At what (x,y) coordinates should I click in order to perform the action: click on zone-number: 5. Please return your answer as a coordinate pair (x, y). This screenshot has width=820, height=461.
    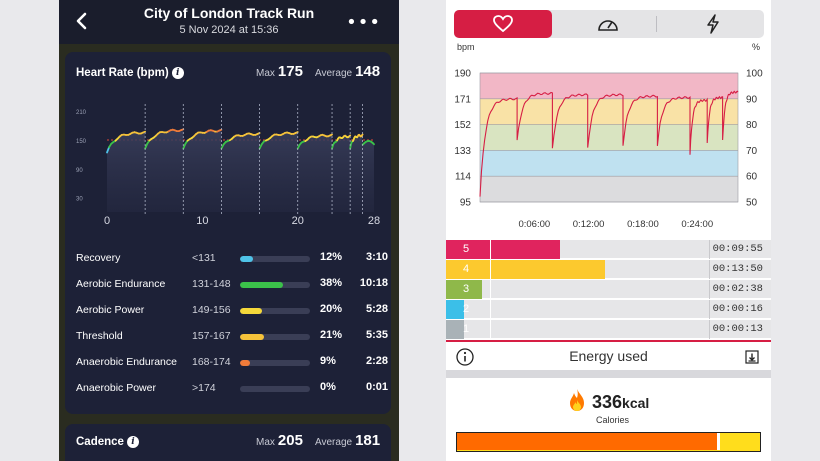
    Looking at the image, I should click on (466, 249).